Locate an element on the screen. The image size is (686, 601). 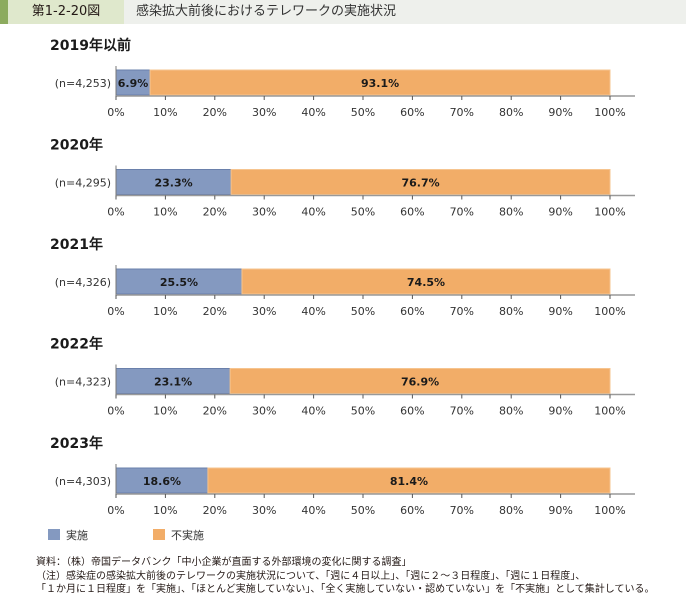
panel-title: 2020年 is located at coordinates (76, 145).